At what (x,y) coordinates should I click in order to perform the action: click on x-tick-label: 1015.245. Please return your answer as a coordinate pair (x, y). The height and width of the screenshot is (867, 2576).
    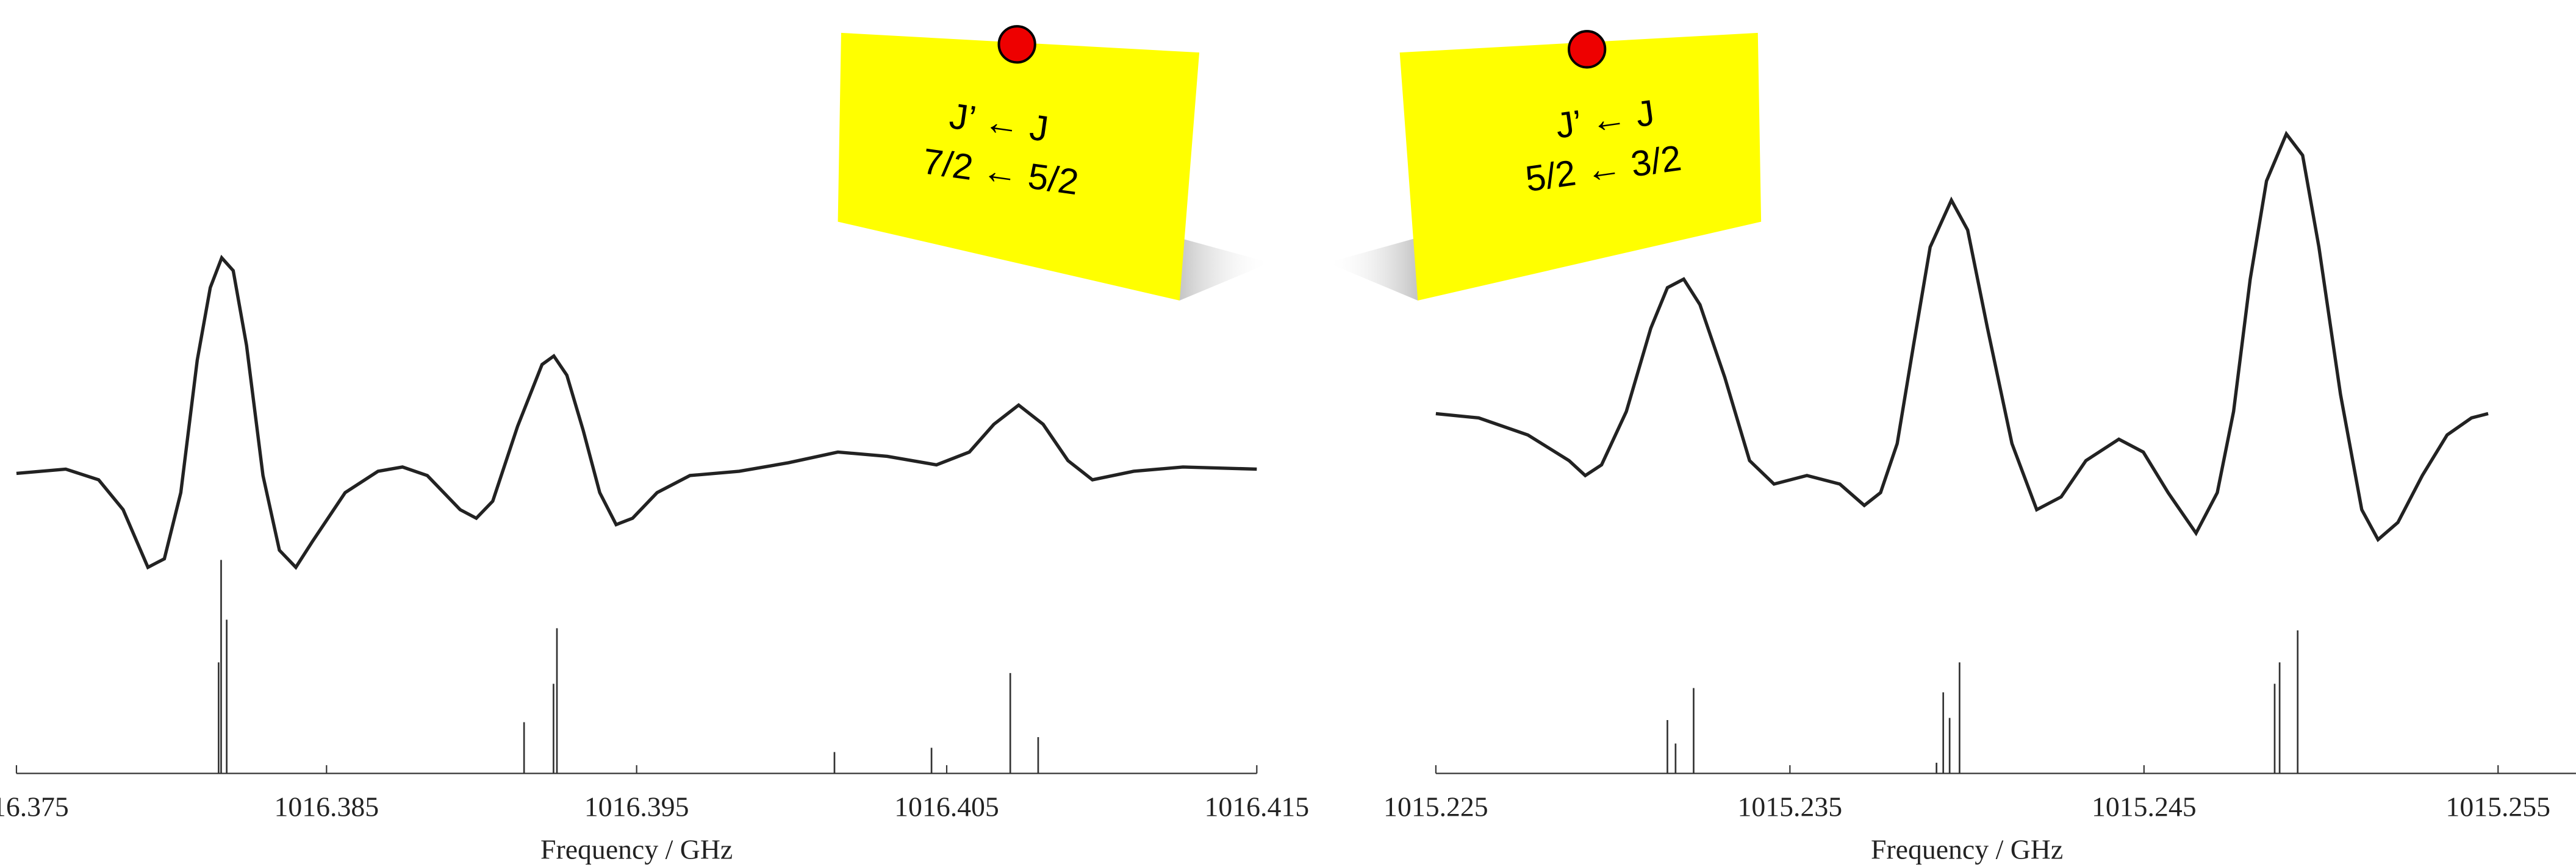
    Looking at the image, I should click on (2145, 807).